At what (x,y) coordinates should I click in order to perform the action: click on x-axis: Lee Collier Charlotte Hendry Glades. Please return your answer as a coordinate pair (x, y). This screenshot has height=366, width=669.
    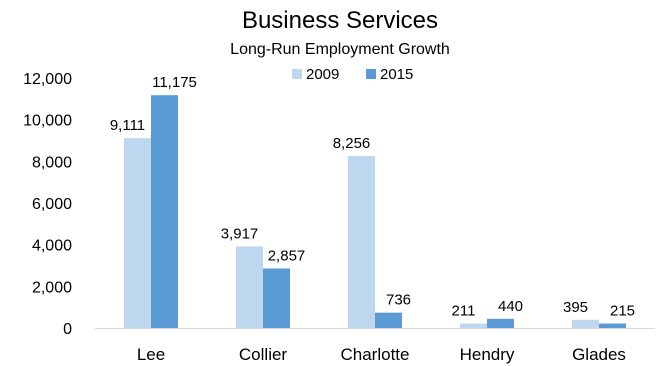
    Looking at the image, I should click on (375, 346).